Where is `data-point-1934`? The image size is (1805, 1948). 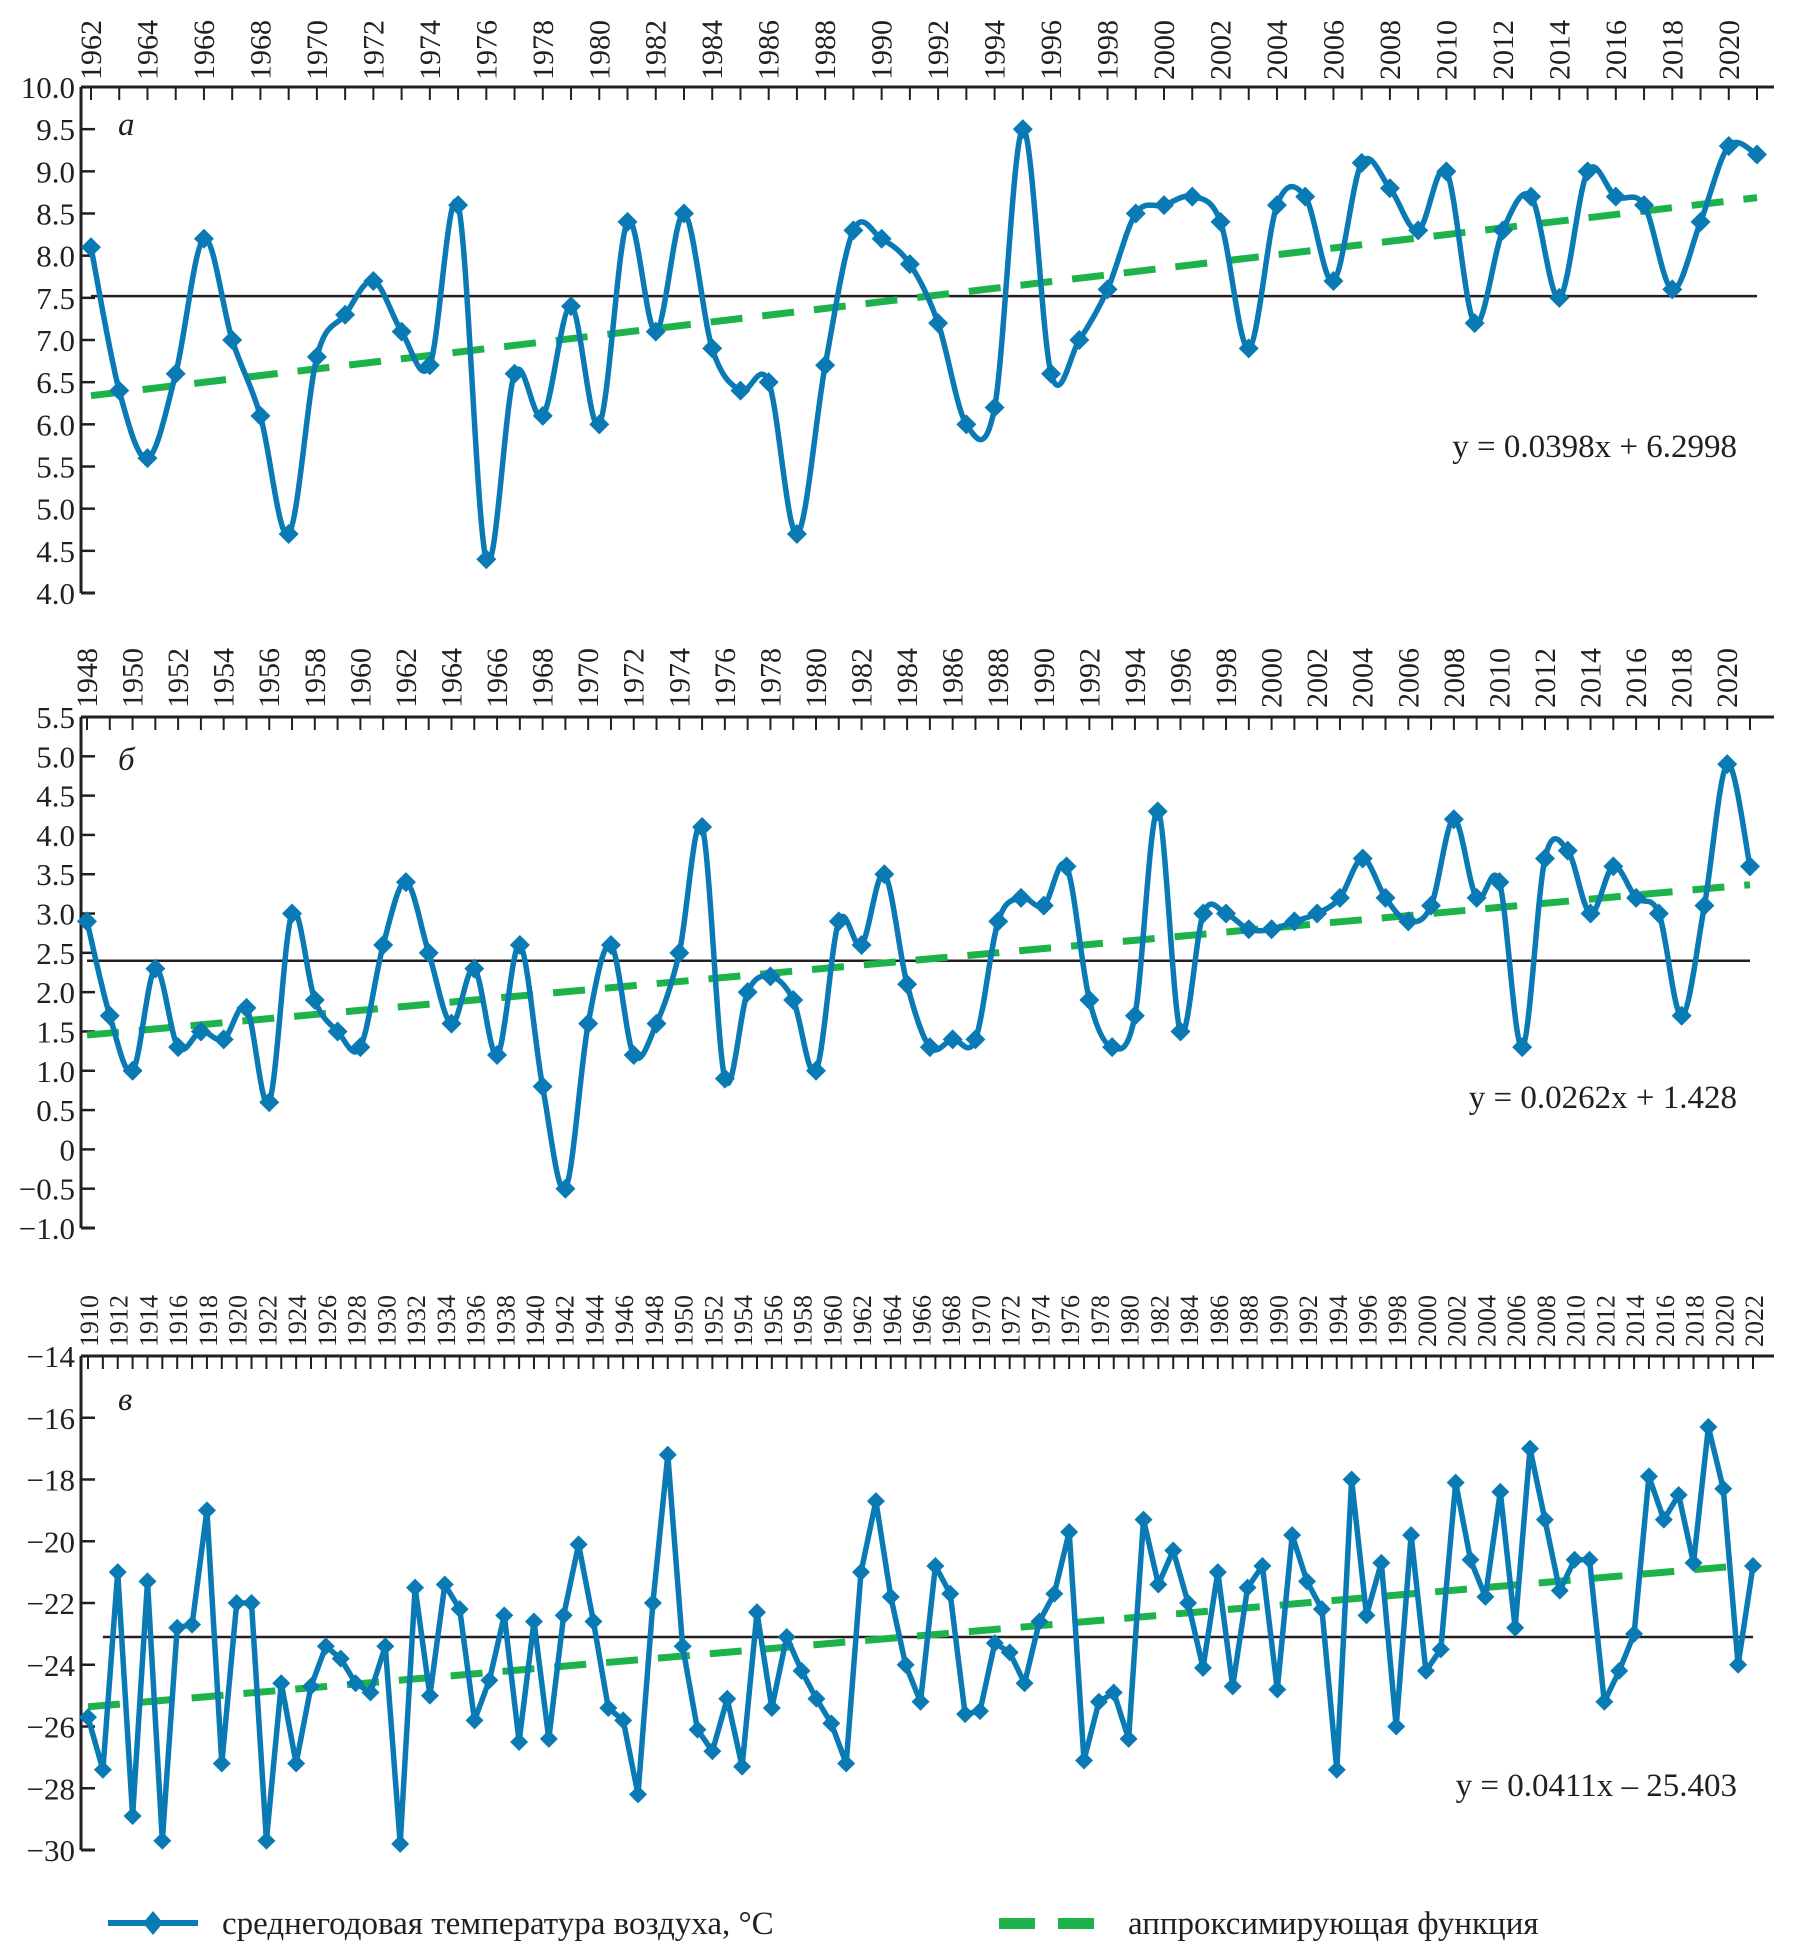
data-point-1934 is located at coordinates (444, 1584).